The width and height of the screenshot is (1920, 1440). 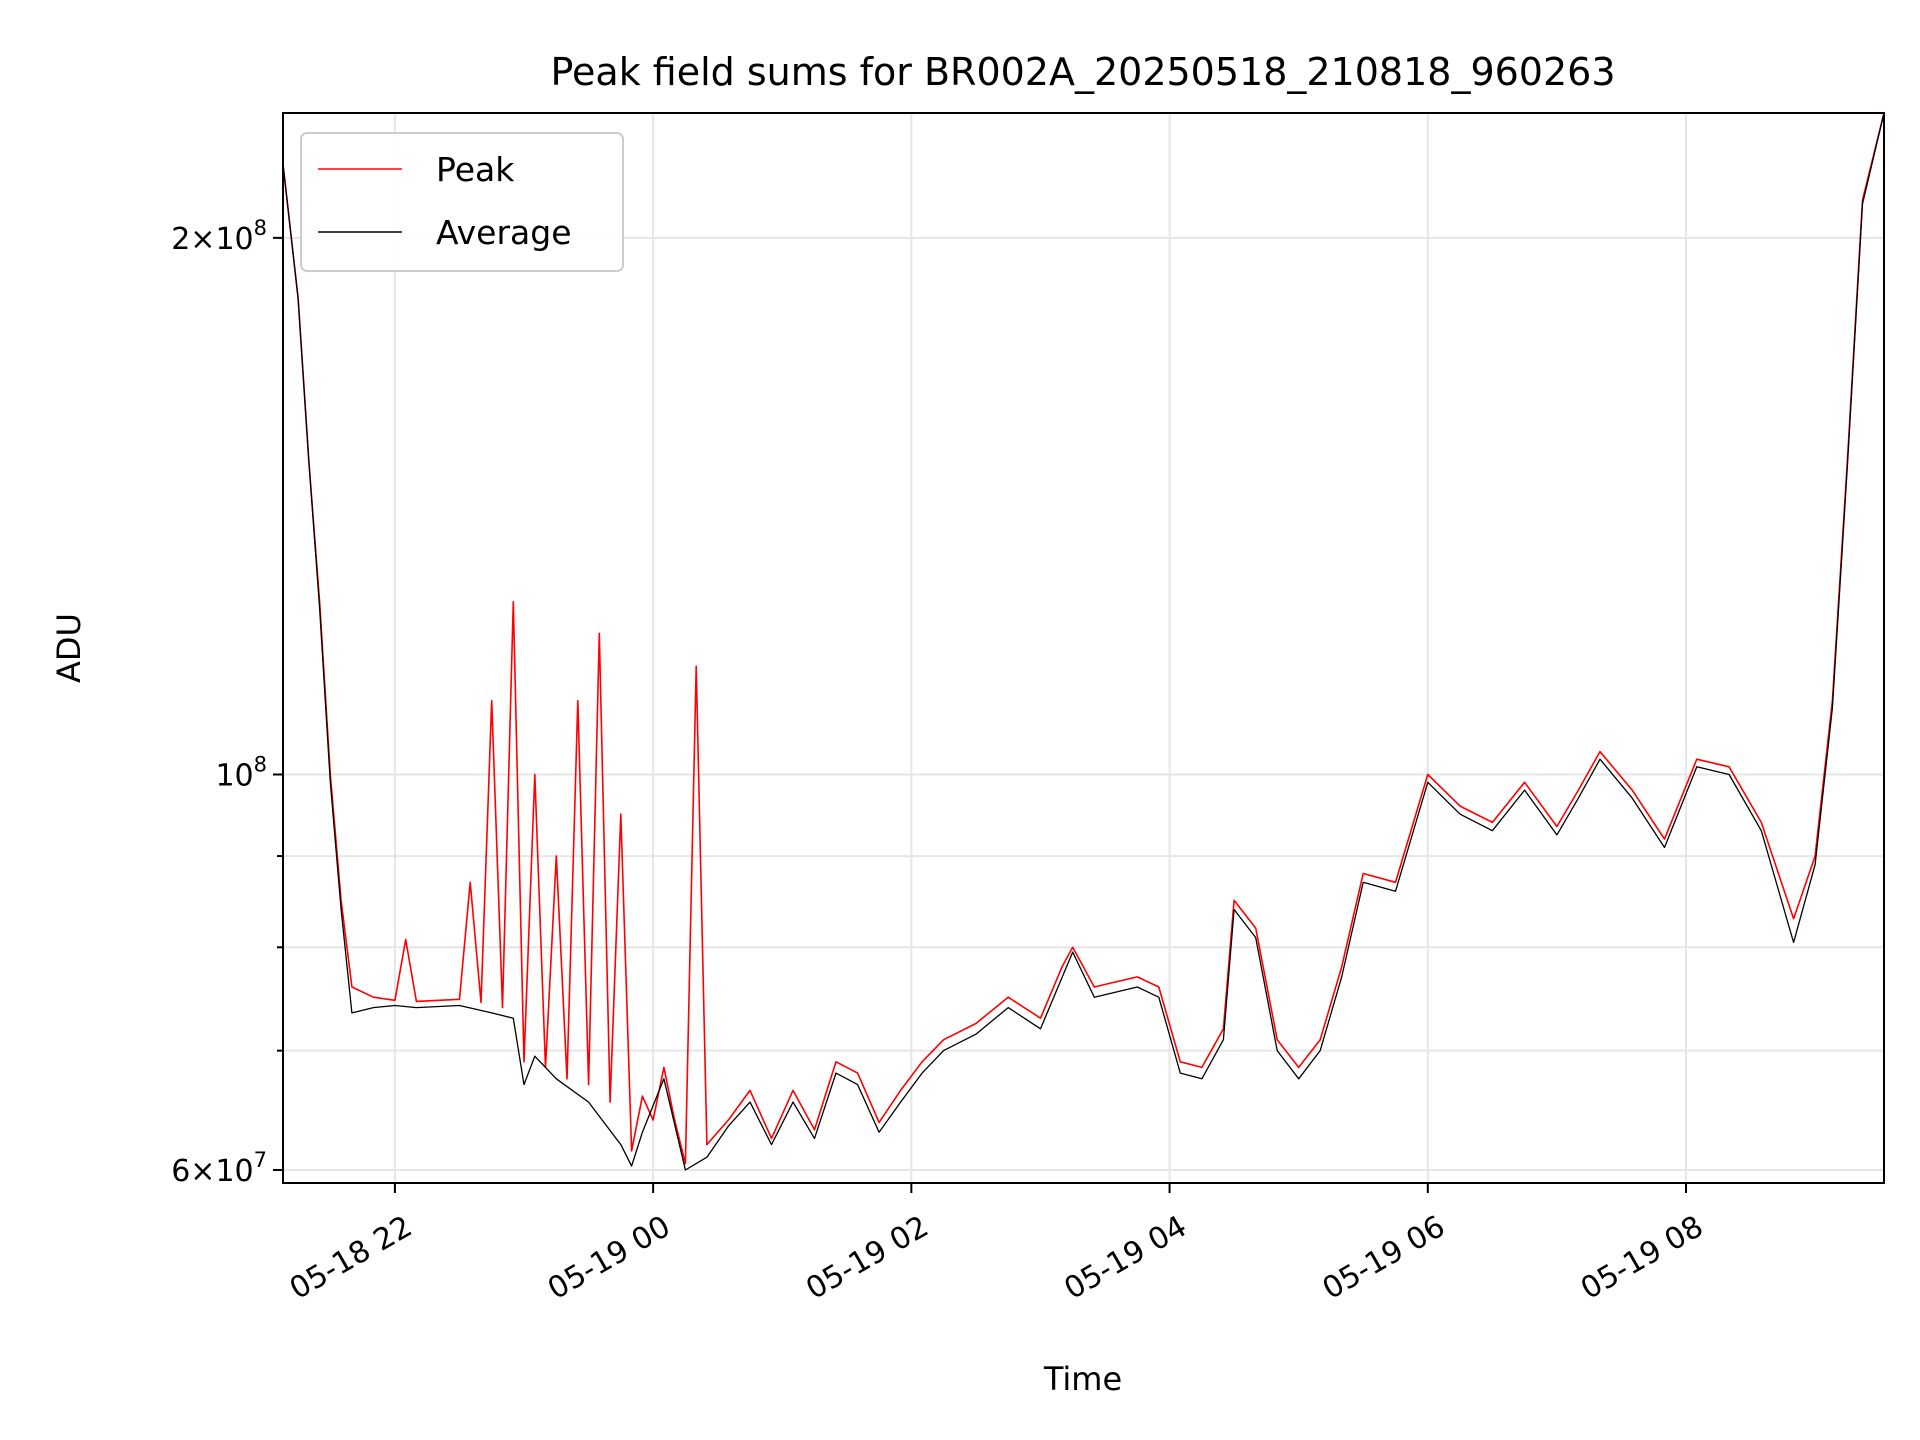 I want to click on x-axis-label: Time, so click(x=1082, y=1379).